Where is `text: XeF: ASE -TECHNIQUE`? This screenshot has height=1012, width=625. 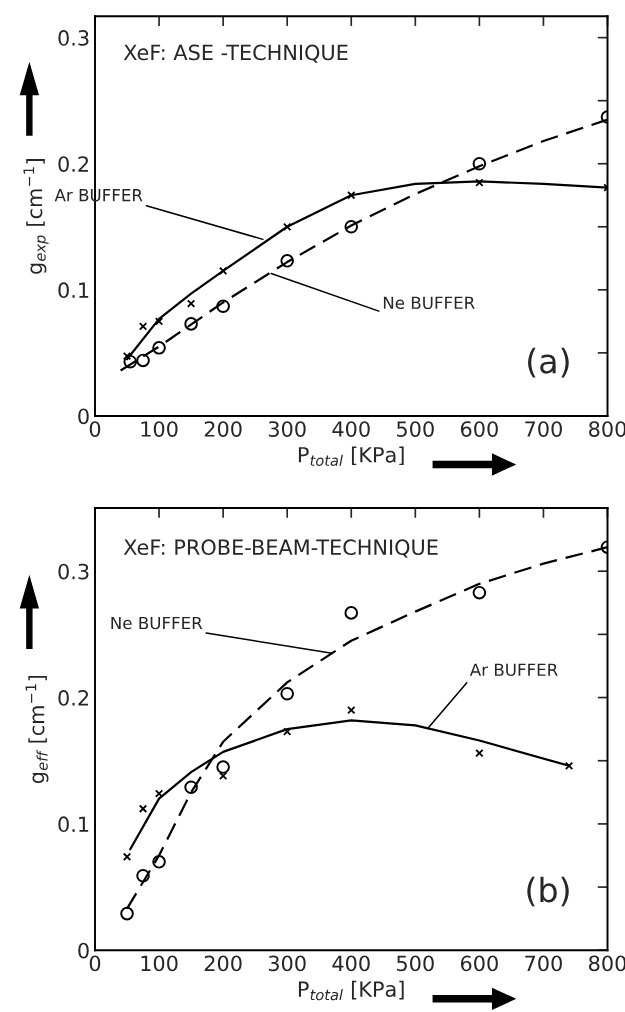 text: XeF: ASE -TECHNIQUE is located at coordinates (235, 53).